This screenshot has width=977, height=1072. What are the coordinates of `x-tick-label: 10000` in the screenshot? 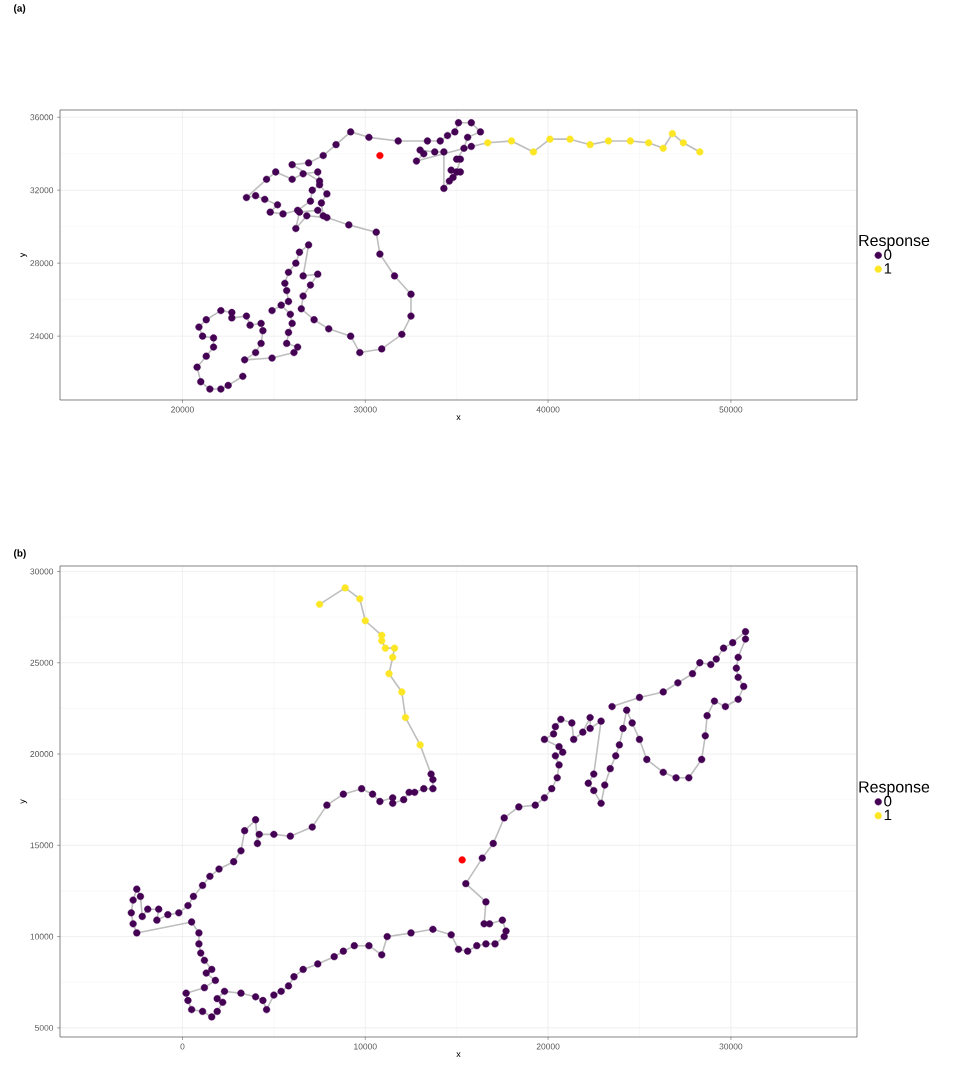 It's located at (365, 1046).